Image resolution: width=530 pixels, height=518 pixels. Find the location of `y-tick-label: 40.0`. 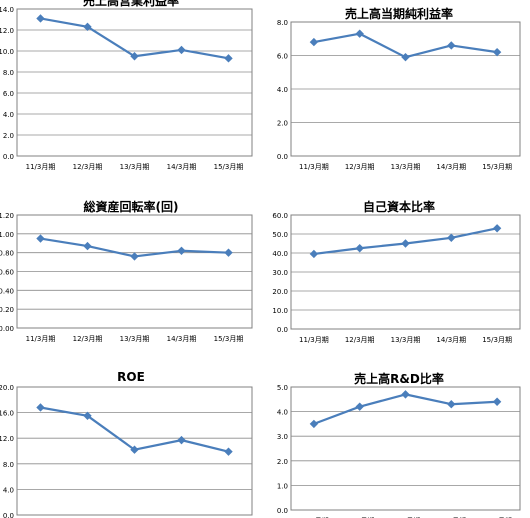

y-tick-label: 40.0 is located at coordinates (280, 254).